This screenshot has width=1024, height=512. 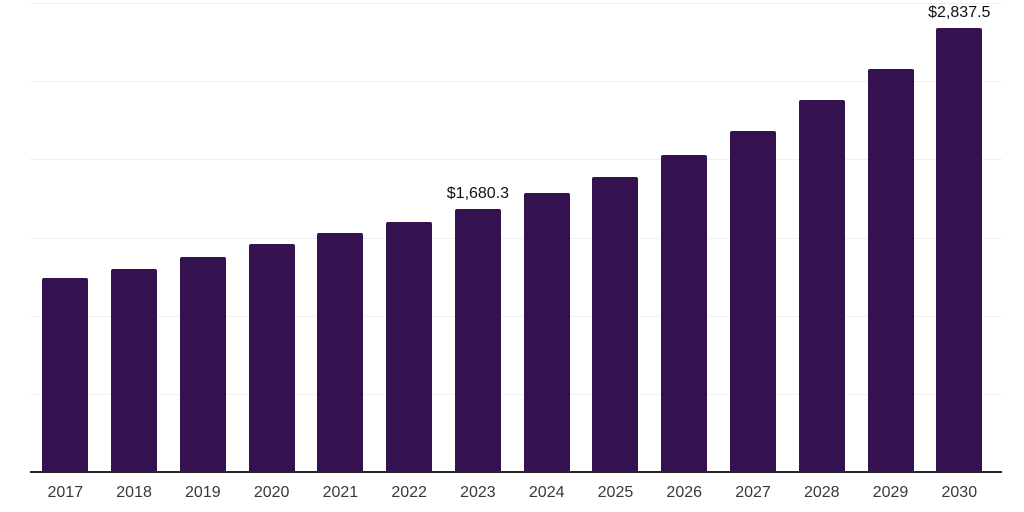 I want to click on bar-2017, so click(x=65, y=375).